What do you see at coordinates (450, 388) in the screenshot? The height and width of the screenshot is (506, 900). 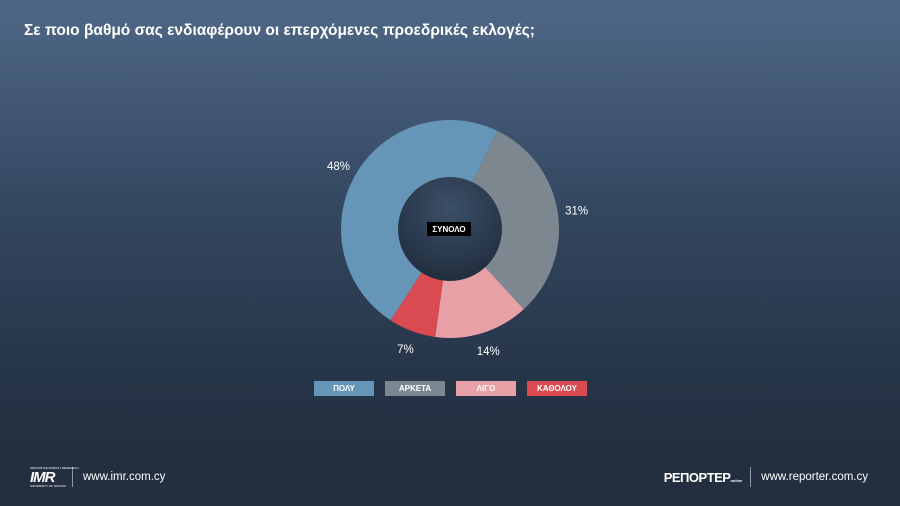 I see `legend: ΠΟΛΥ ΑΡΚΕΤΑ ΛΙΓΟ ΚΑΘΟΛΟΥ` at bounding box center [450, 388].